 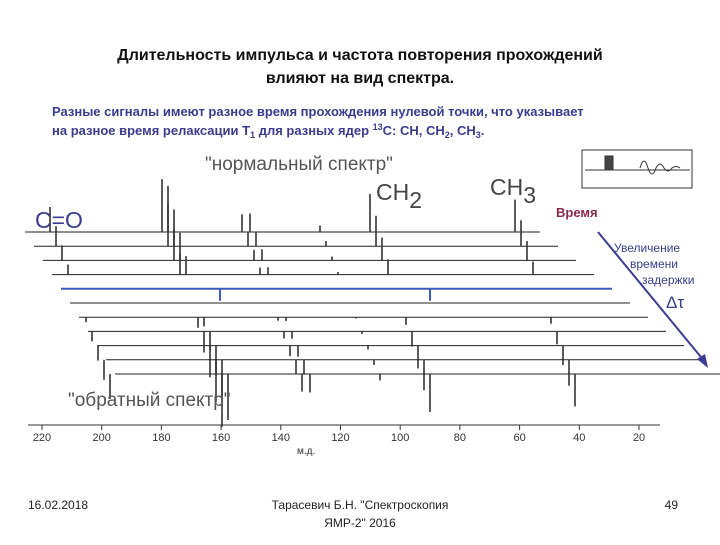 What do you see at coordinates (392, 192) in the screenshot?
I see `ch2-part: СН` at bounding box center [392, 192].